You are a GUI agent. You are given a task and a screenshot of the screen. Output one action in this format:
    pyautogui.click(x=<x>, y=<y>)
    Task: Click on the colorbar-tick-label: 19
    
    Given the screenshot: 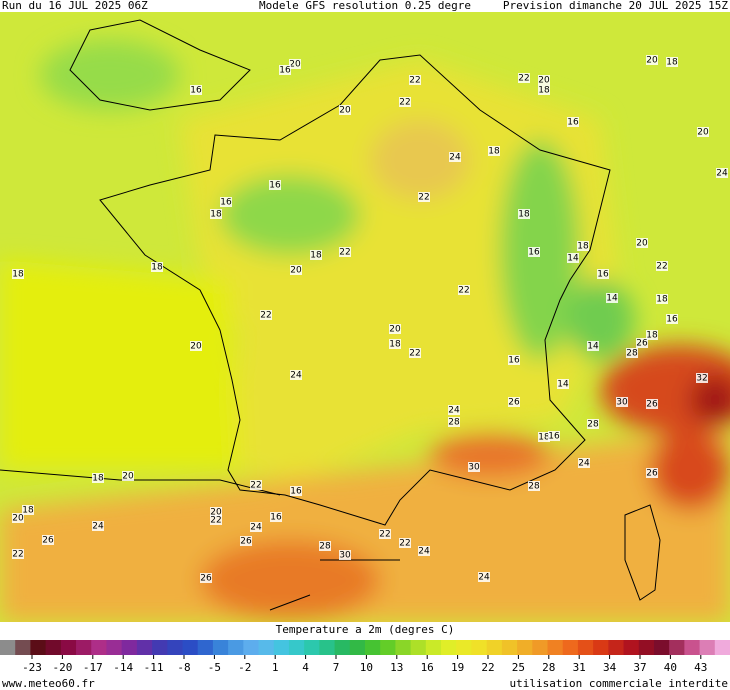 What is the action you would take?
    pyautogui.click(x=457, y=667)
    